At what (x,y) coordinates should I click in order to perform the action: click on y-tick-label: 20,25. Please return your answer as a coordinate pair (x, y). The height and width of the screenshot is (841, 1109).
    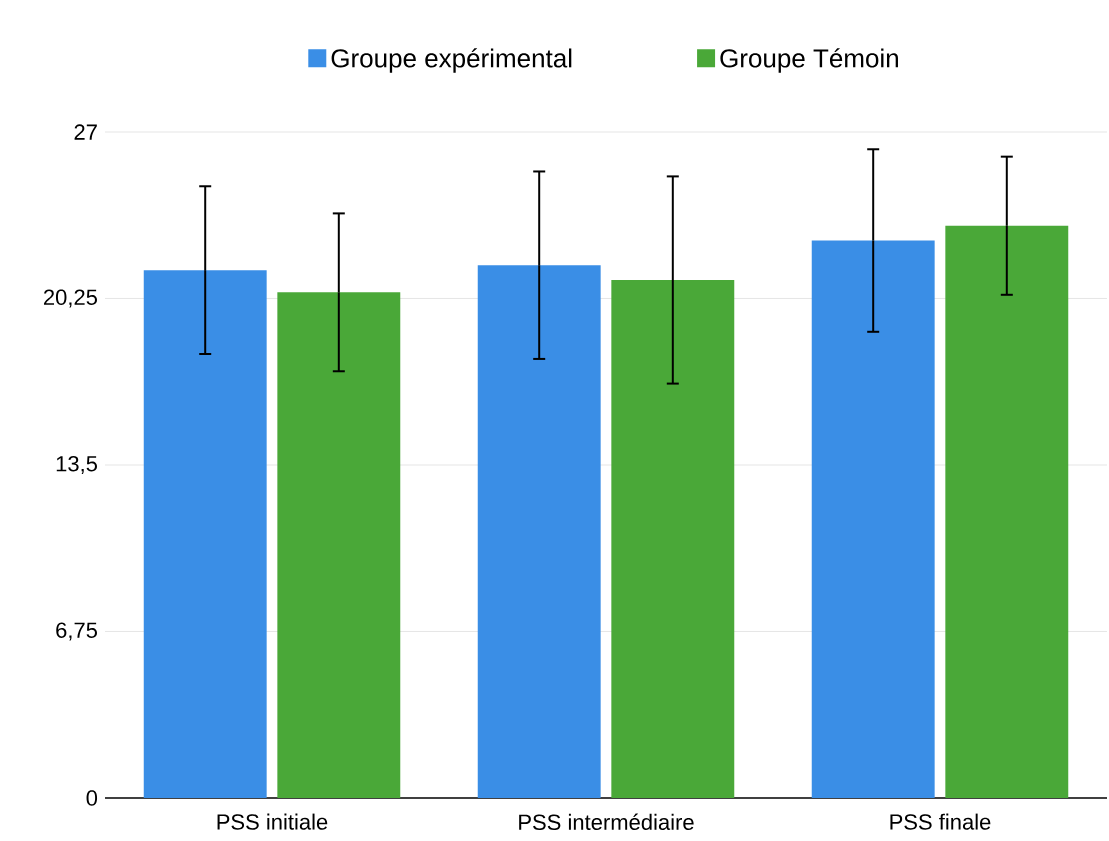
    Looking at the image, I should click on (70, 298).